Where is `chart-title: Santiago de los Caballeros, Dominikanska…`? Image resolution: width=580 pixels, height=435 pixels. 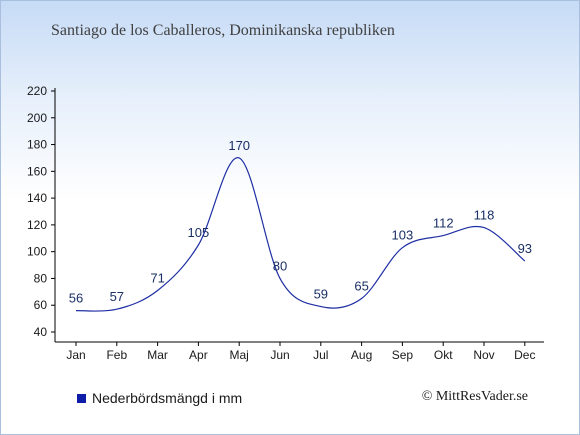 chart-title: Santiago de los Caballeros, Dominikanska… is located at coordinates (223, 30).